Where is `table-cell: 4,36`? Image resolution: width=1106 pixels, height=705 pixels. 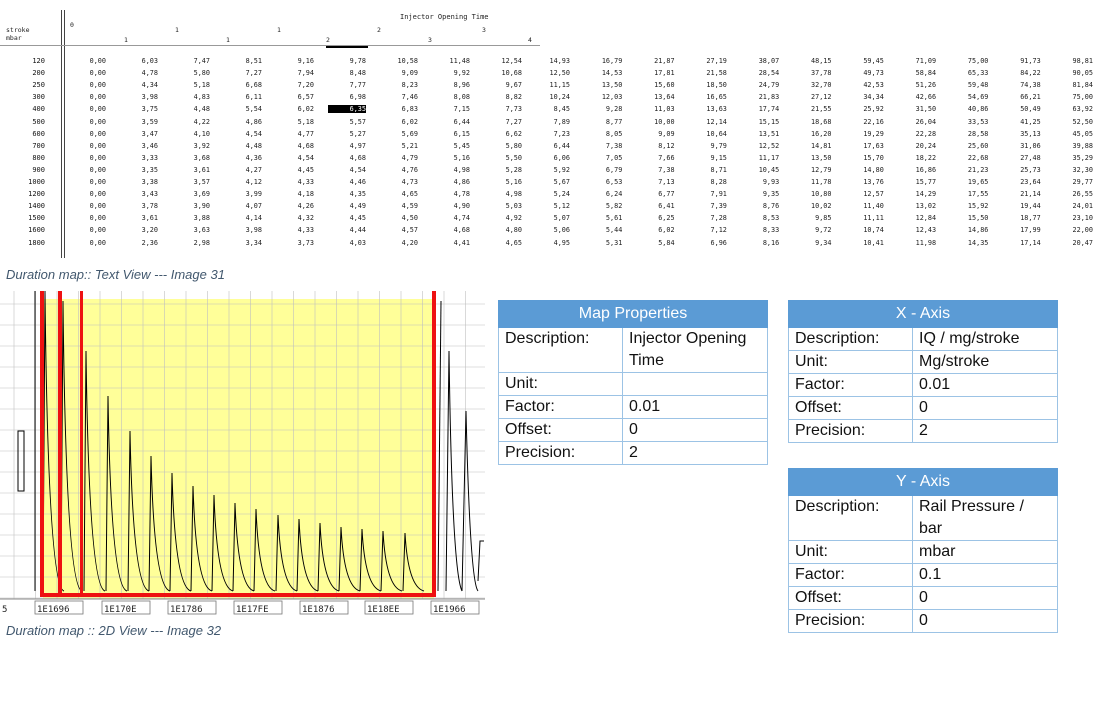 table-cell: 4,36 is located at coordinates (253, 157).